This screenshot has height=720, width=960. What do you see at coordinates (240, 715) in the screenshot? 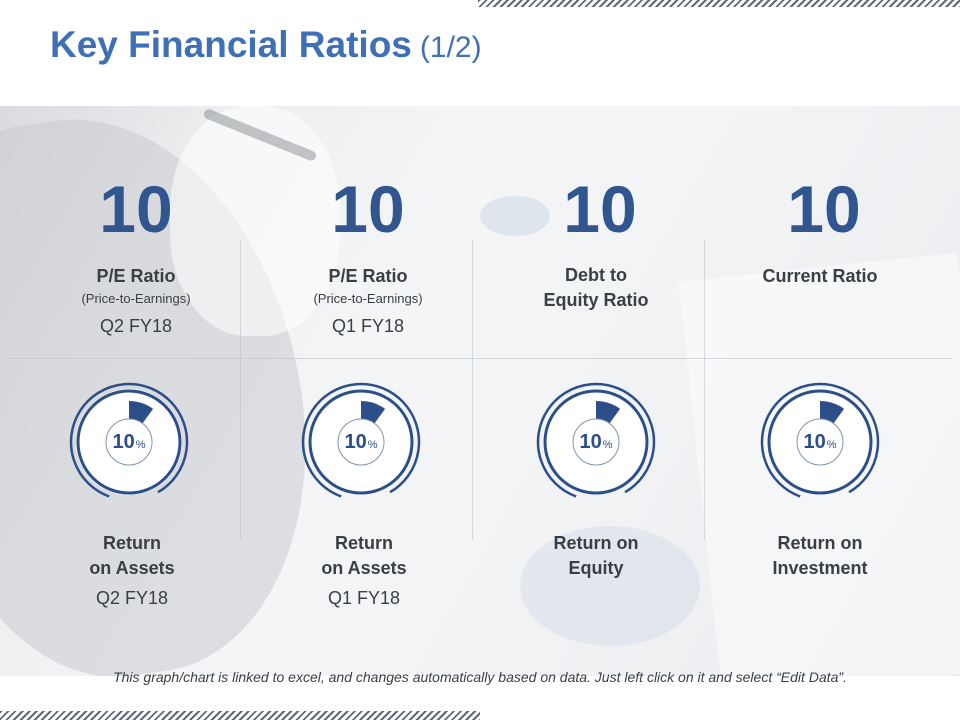
I see `bottom-stripe-decoration` at bounding box center [240, 715].